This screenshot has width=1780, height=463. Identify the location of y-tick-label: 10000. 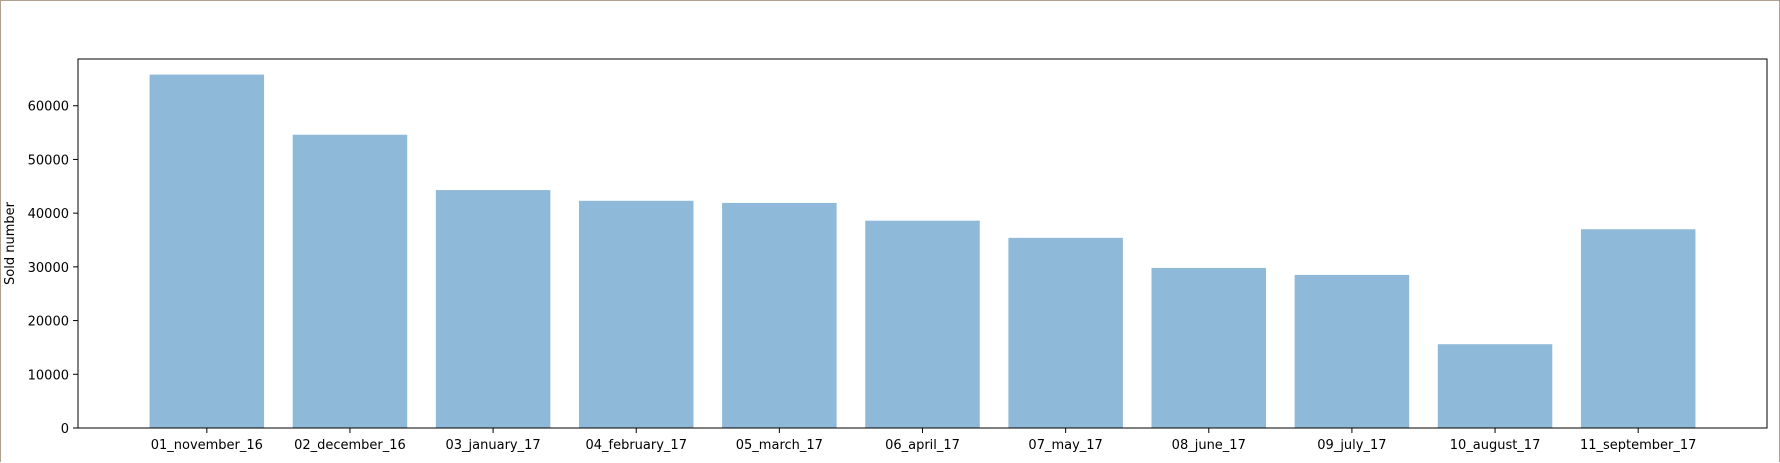
(48, 375).